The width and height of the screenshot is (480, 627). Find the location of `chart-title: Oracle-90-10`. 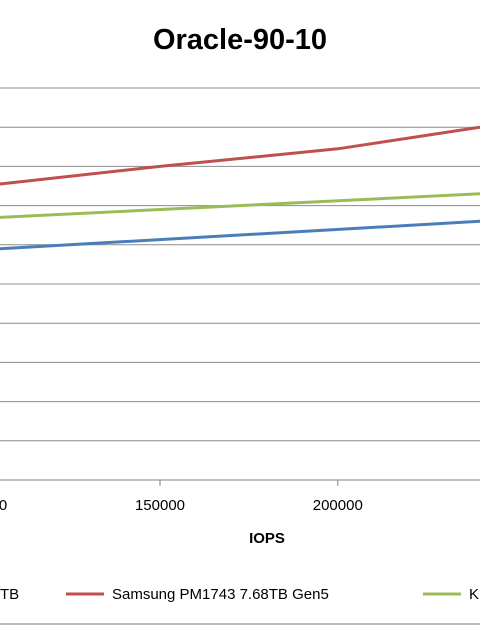

chart-title: Oracle-90-10 is located at coordinates (240, 40).